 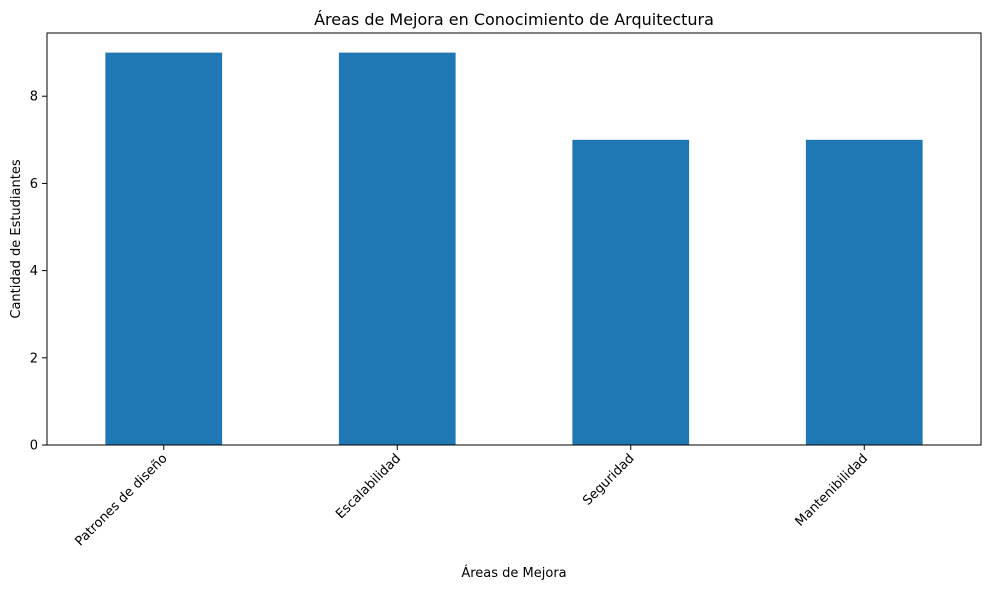 I want to click on y-tick-label-0: 0, so click(x=34, y=446).